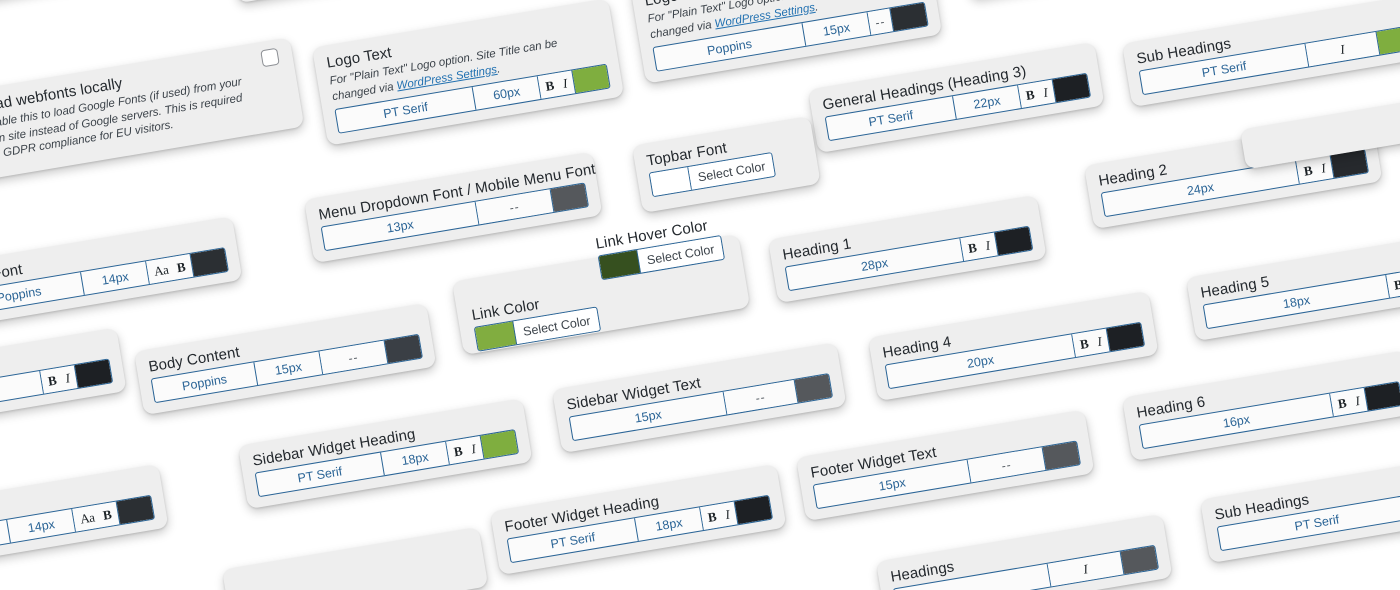  I want to click on typography-card-footer-widget-heading: Footer Widget Heading PT Serif 18px B I, so click(638, 520).